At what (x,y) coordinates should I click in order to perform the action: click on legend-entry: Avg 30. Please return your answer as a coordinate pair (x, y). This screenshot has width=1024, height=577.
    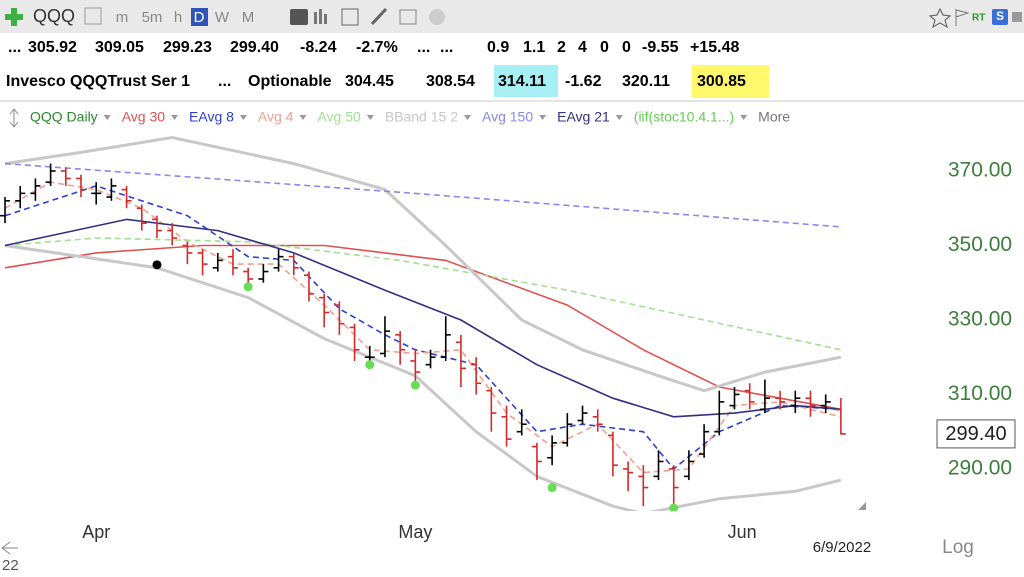
    Looking at the image, I should click on (144, 117).